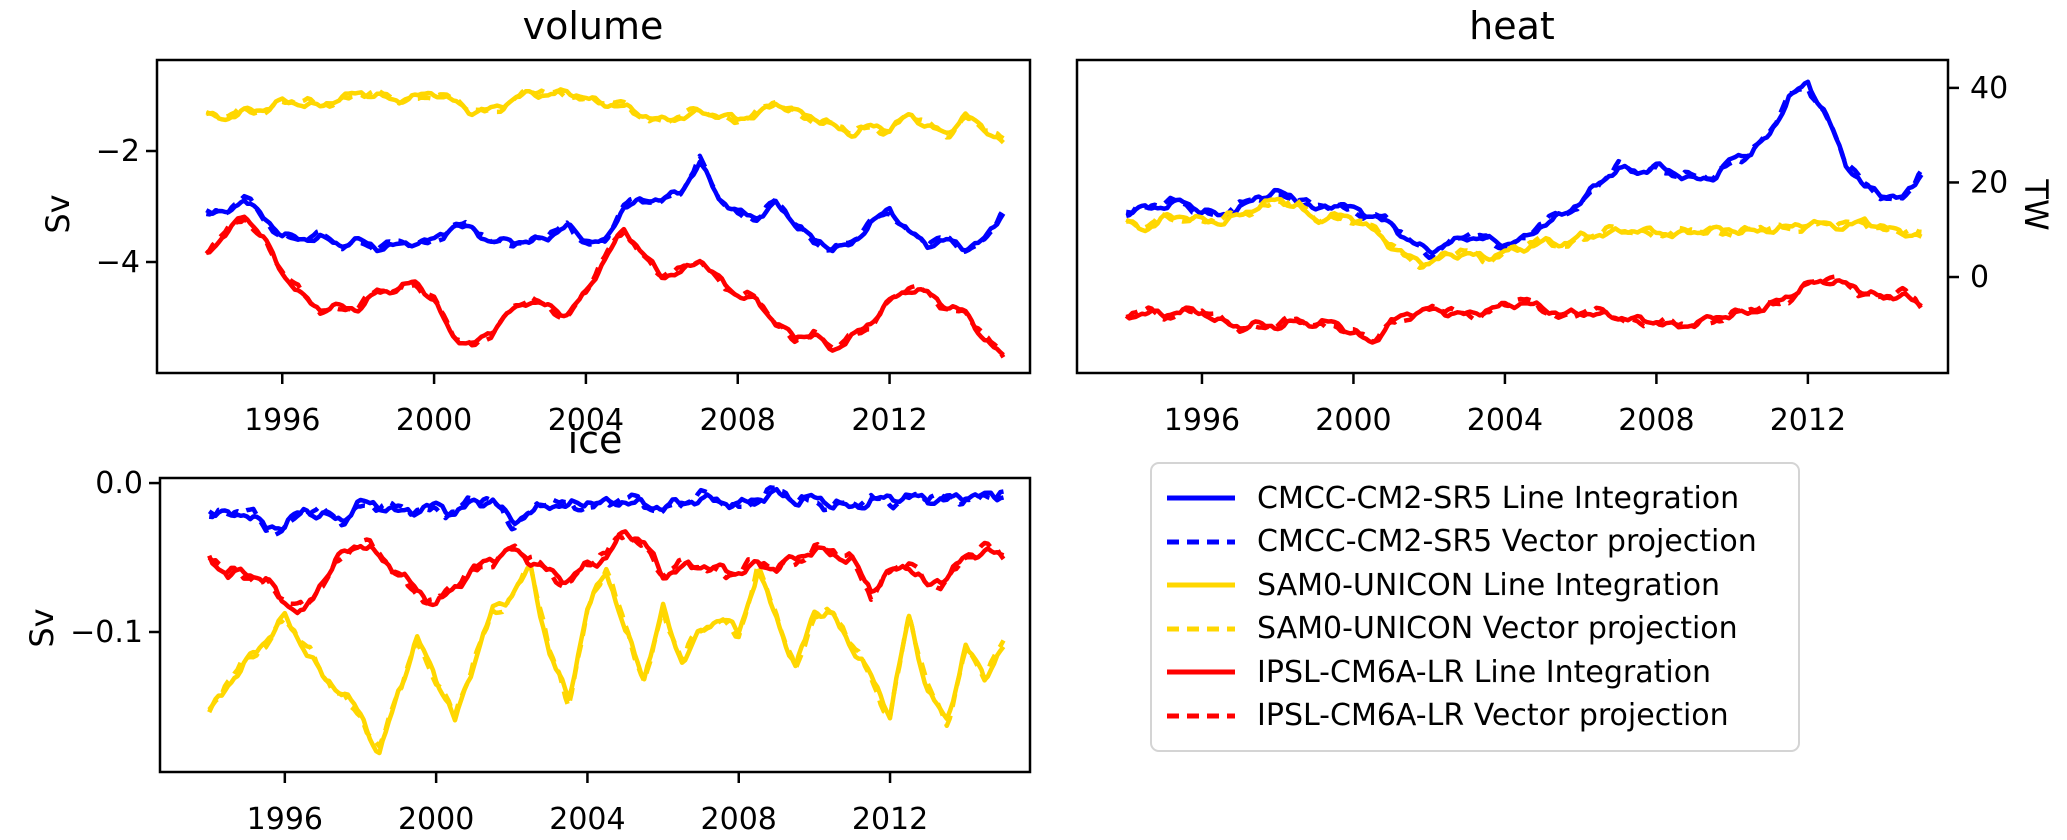 This screenshot has height=840, width=2067. What do you see at coordinates (595, 440) in the screenshot?
I see `ice-plot-title: ice` at bounding box center [595, 440].